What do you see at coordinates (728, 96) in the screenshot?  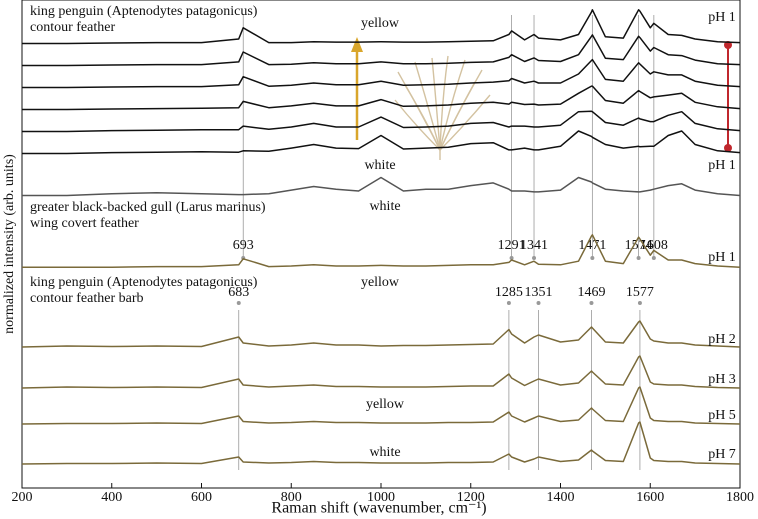 I see `ph-bracket` at bounding box center [728, 96].